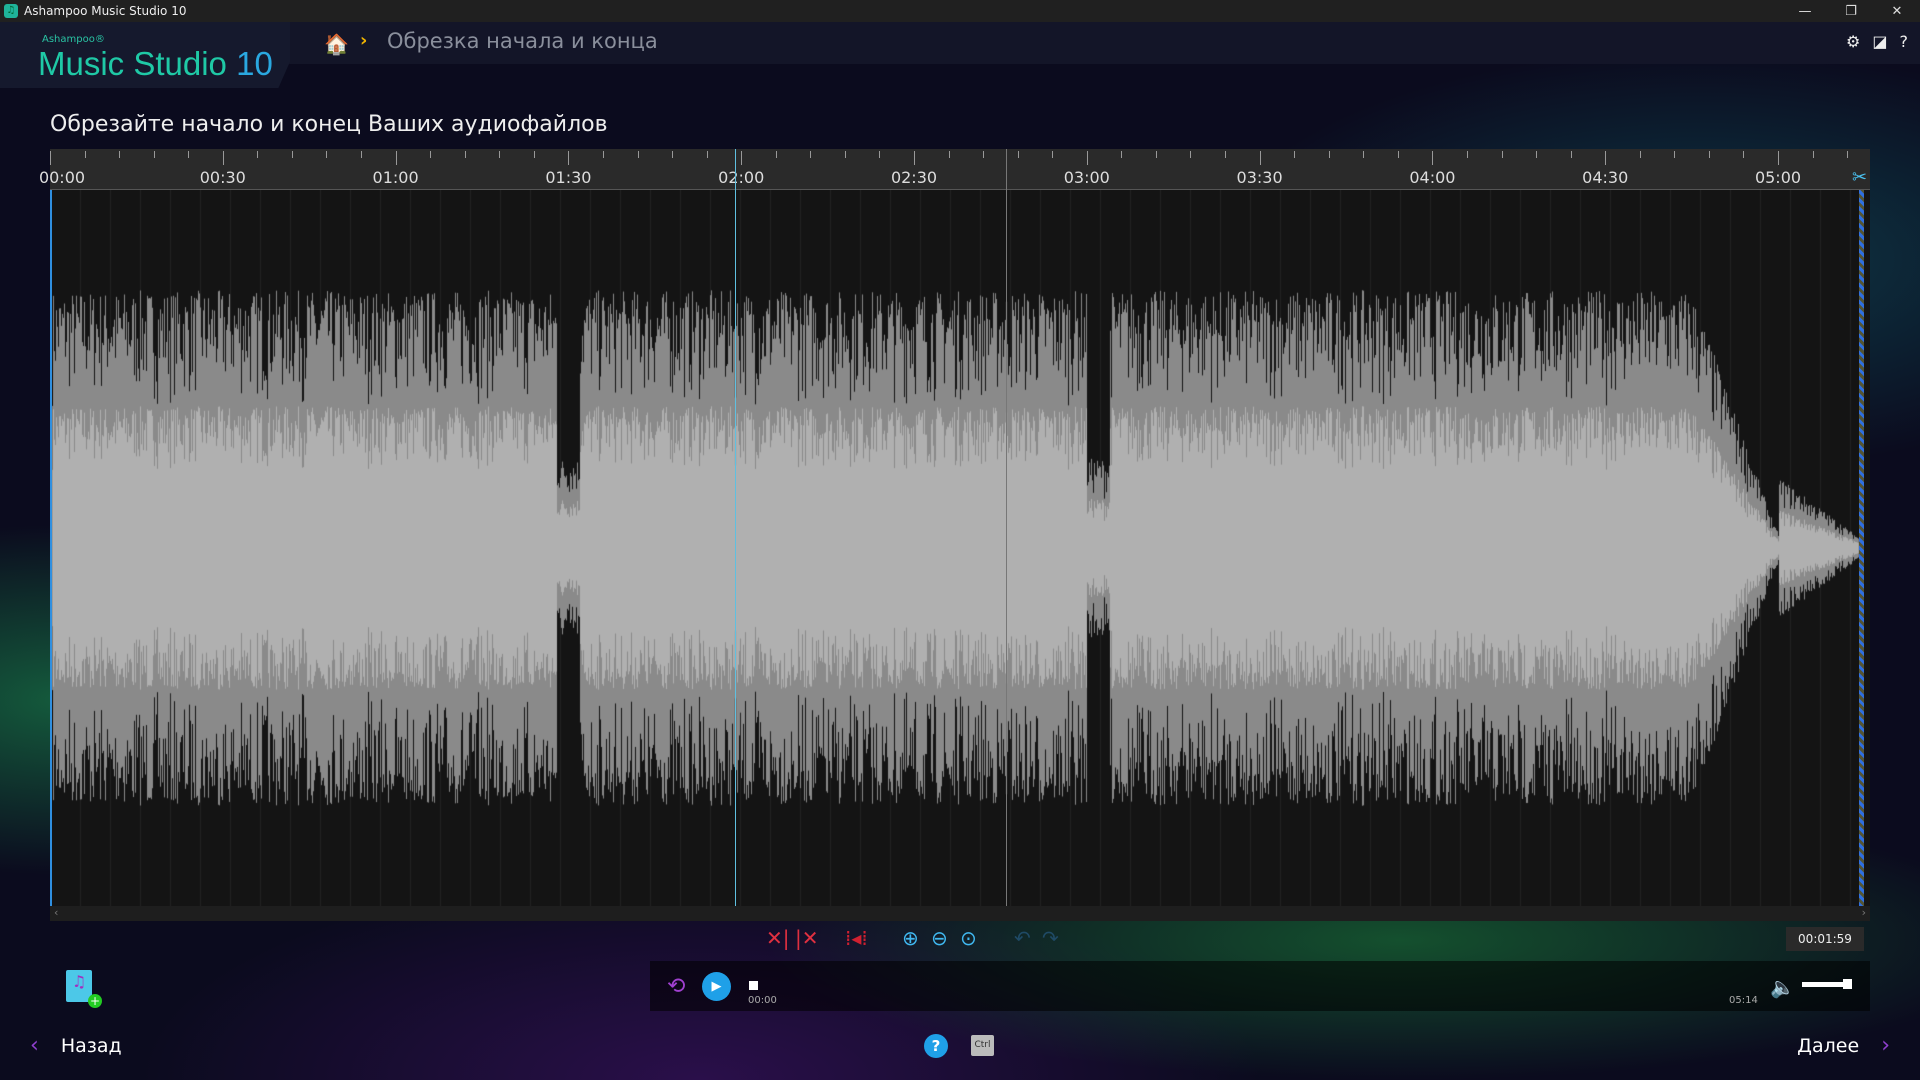 This screenshot has height=1080, width=1920. I want to click on trim-start-handle, so click(51, 548).